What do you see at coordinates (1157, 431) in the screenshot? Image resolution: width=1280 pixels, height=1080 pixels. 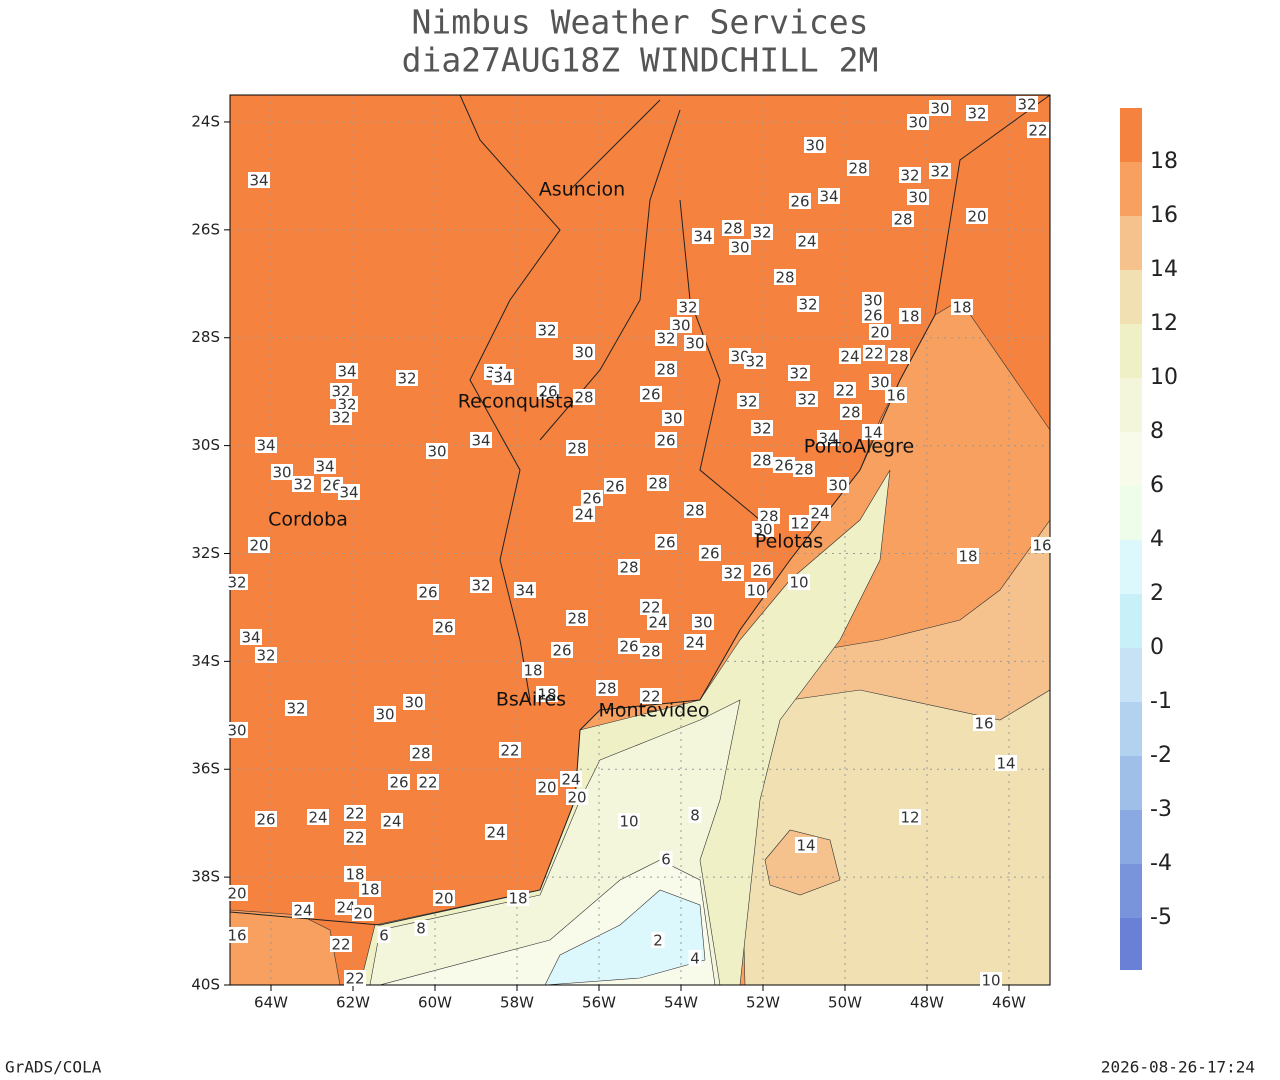 I see `colorbar-label: 8` at bounding box center [1157, 431].